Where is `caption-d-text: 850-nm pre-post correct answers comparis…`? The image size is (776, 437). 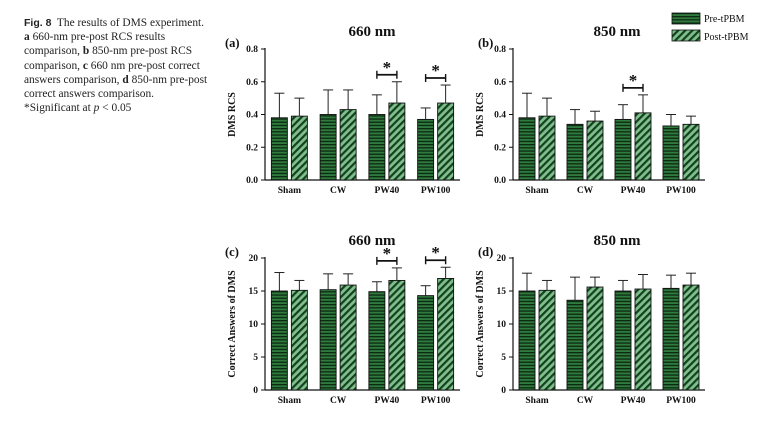
caption-d-text: 850-nm pre-post correct answers comparis… is located at coordinates (116, 87).